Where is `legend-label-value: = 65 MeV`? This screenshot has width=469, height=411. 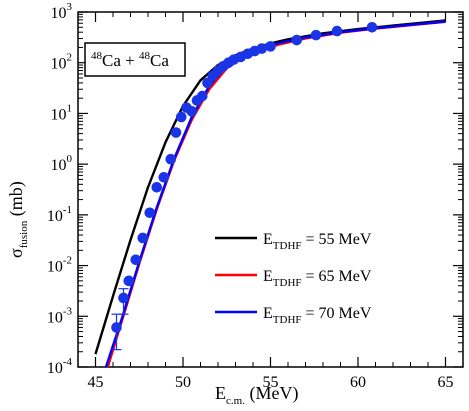
legend-label-value: = 65 MeV is located at coordinates (337, 276).